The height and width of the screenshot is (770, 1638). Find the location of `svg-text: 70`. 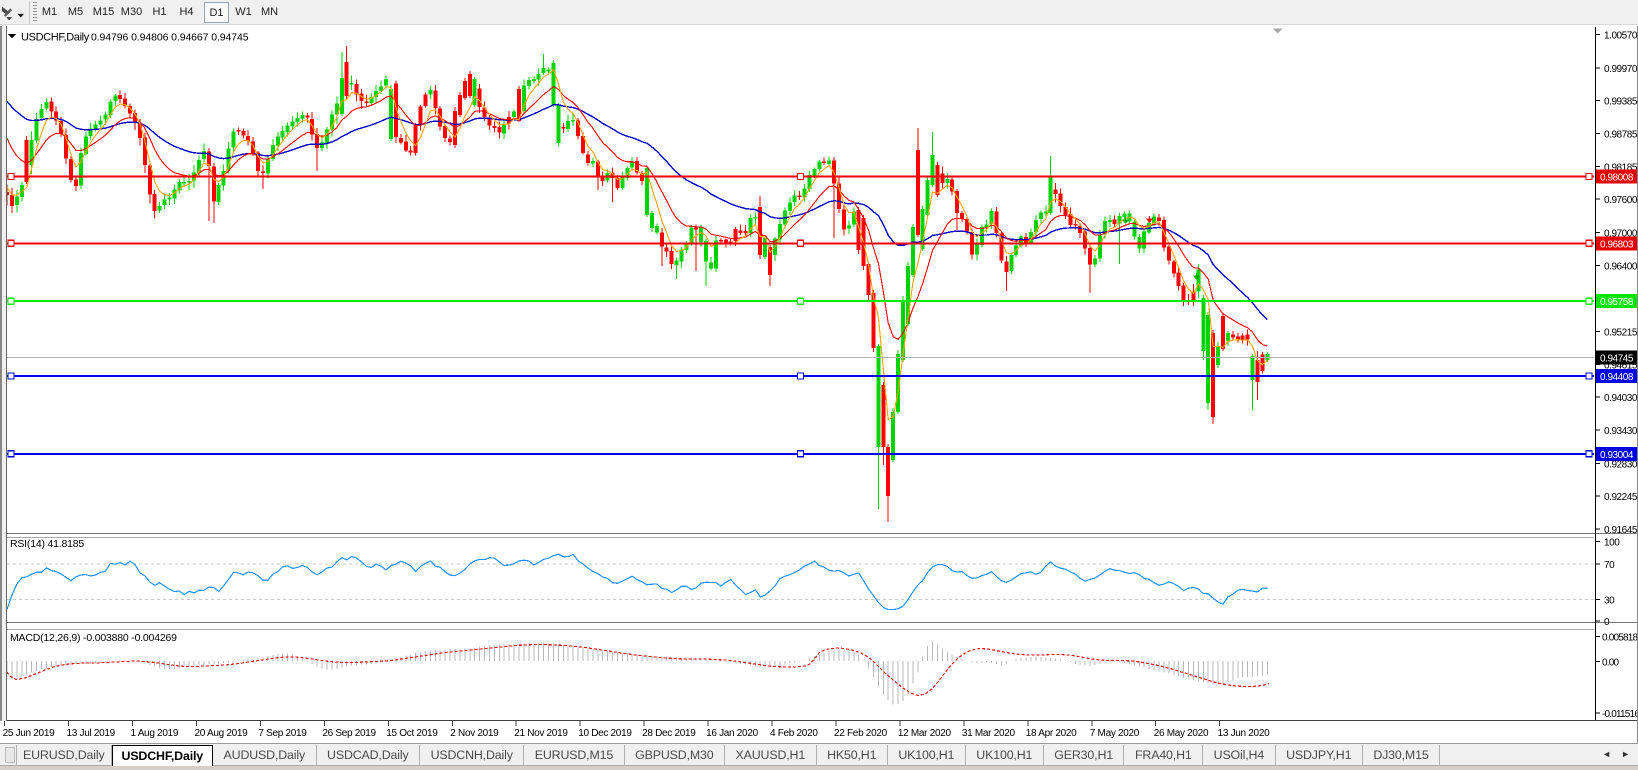

svg-text: 70 is located at coordinates (1609, 565).